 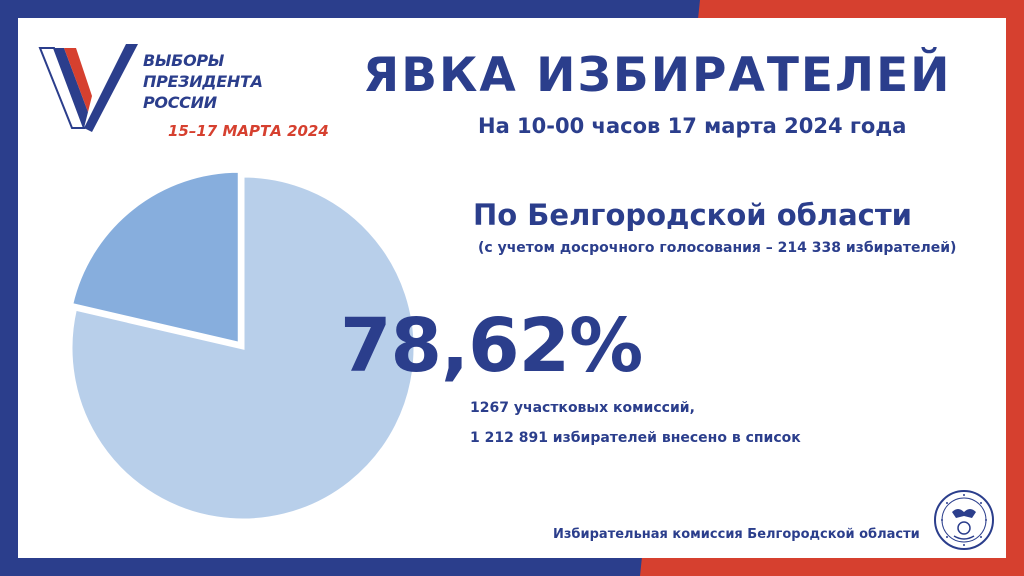 What do you see at coordinates (88, 88) in the screenshot?
I see `checkmark-icon` at bounding box center [88, 88].